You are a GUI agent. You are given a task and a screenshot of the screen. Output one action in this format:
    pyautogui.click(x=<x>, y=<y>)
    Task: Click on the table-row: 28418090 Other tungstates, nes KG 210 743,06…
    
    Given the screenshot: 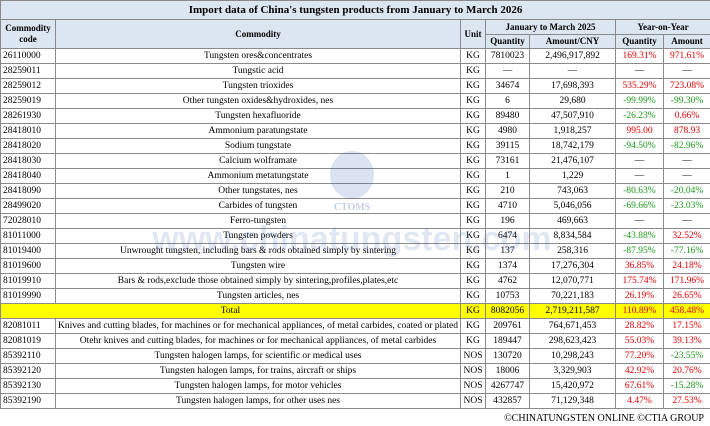 What is the action you would take?
    pyautogui.click(x=355, y=191)
    